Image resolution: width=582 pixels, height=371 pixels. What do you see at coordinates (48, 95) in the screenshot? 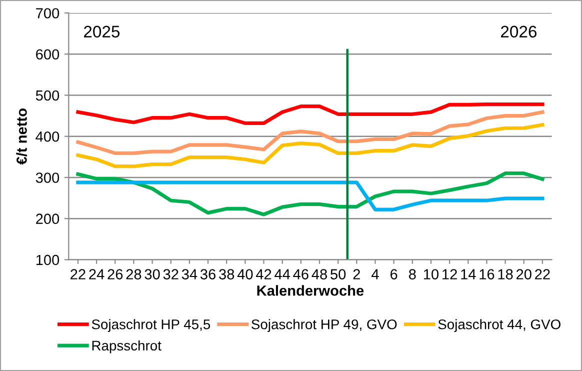
I see `y-tick-label: 500` at bounding box center [48, 95].